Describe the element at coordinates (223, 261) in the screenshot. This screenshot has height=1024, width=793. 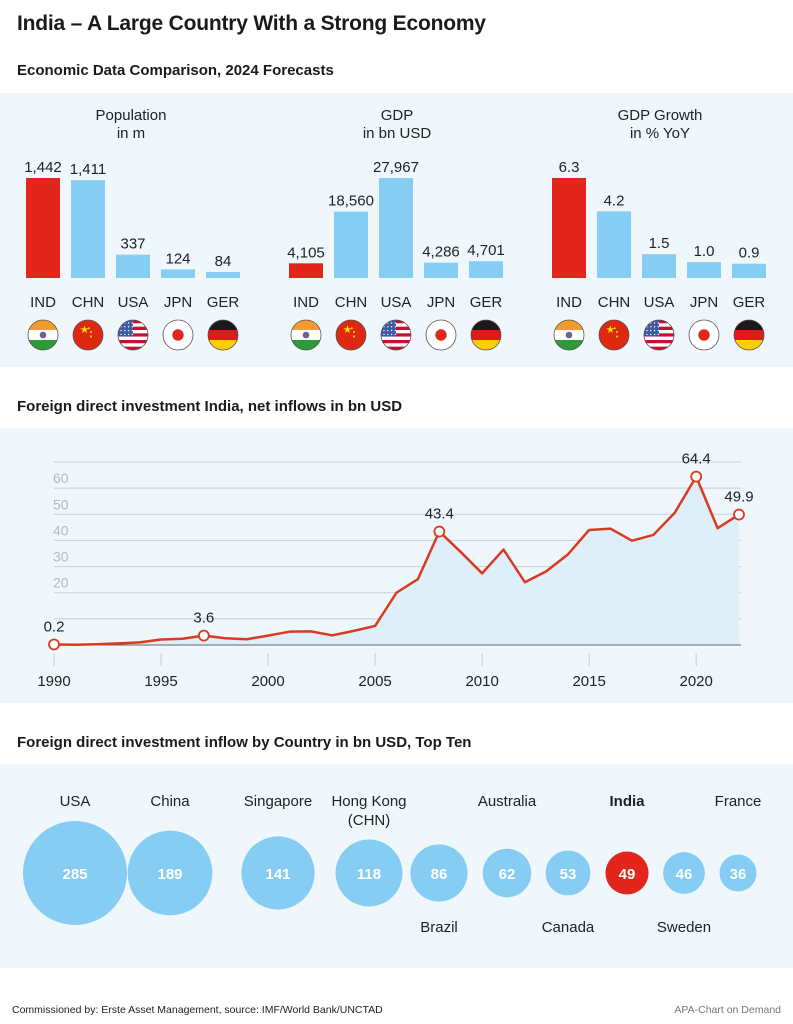
I see `bar-value-label: 84` at that location.